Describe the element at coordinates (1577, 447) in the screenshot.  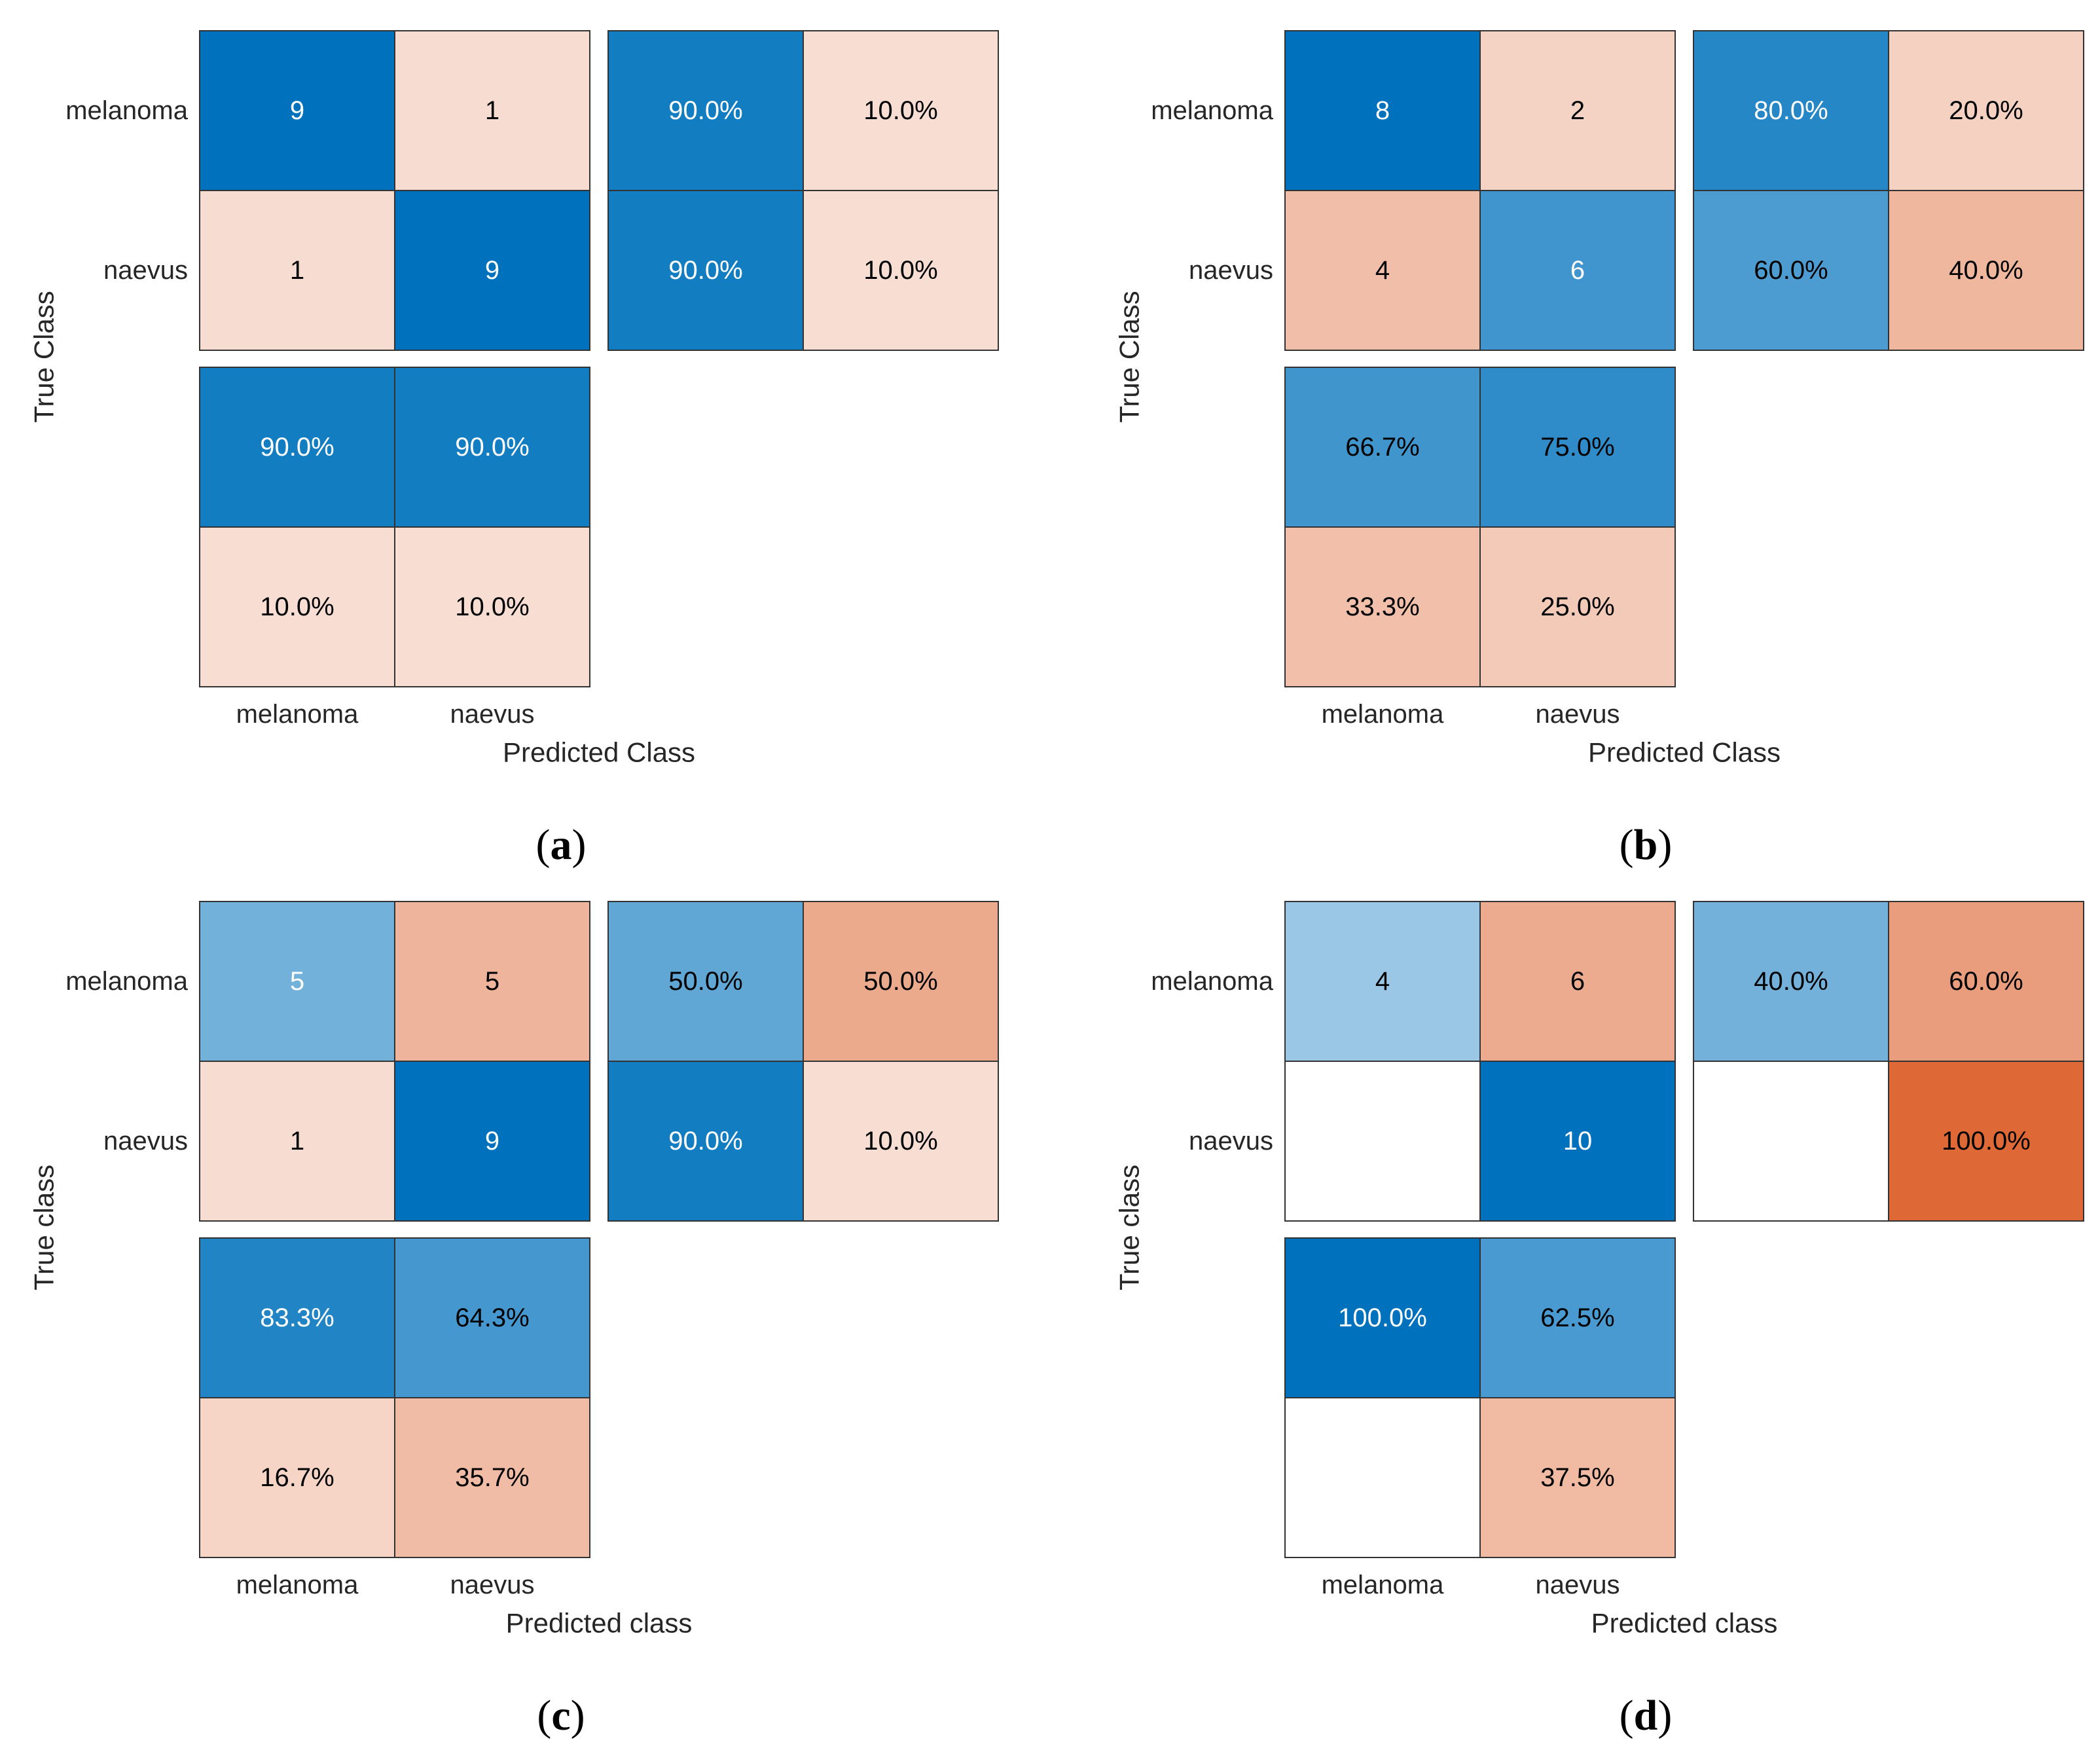
I see `column-summary-value: 75.0%` at that location.